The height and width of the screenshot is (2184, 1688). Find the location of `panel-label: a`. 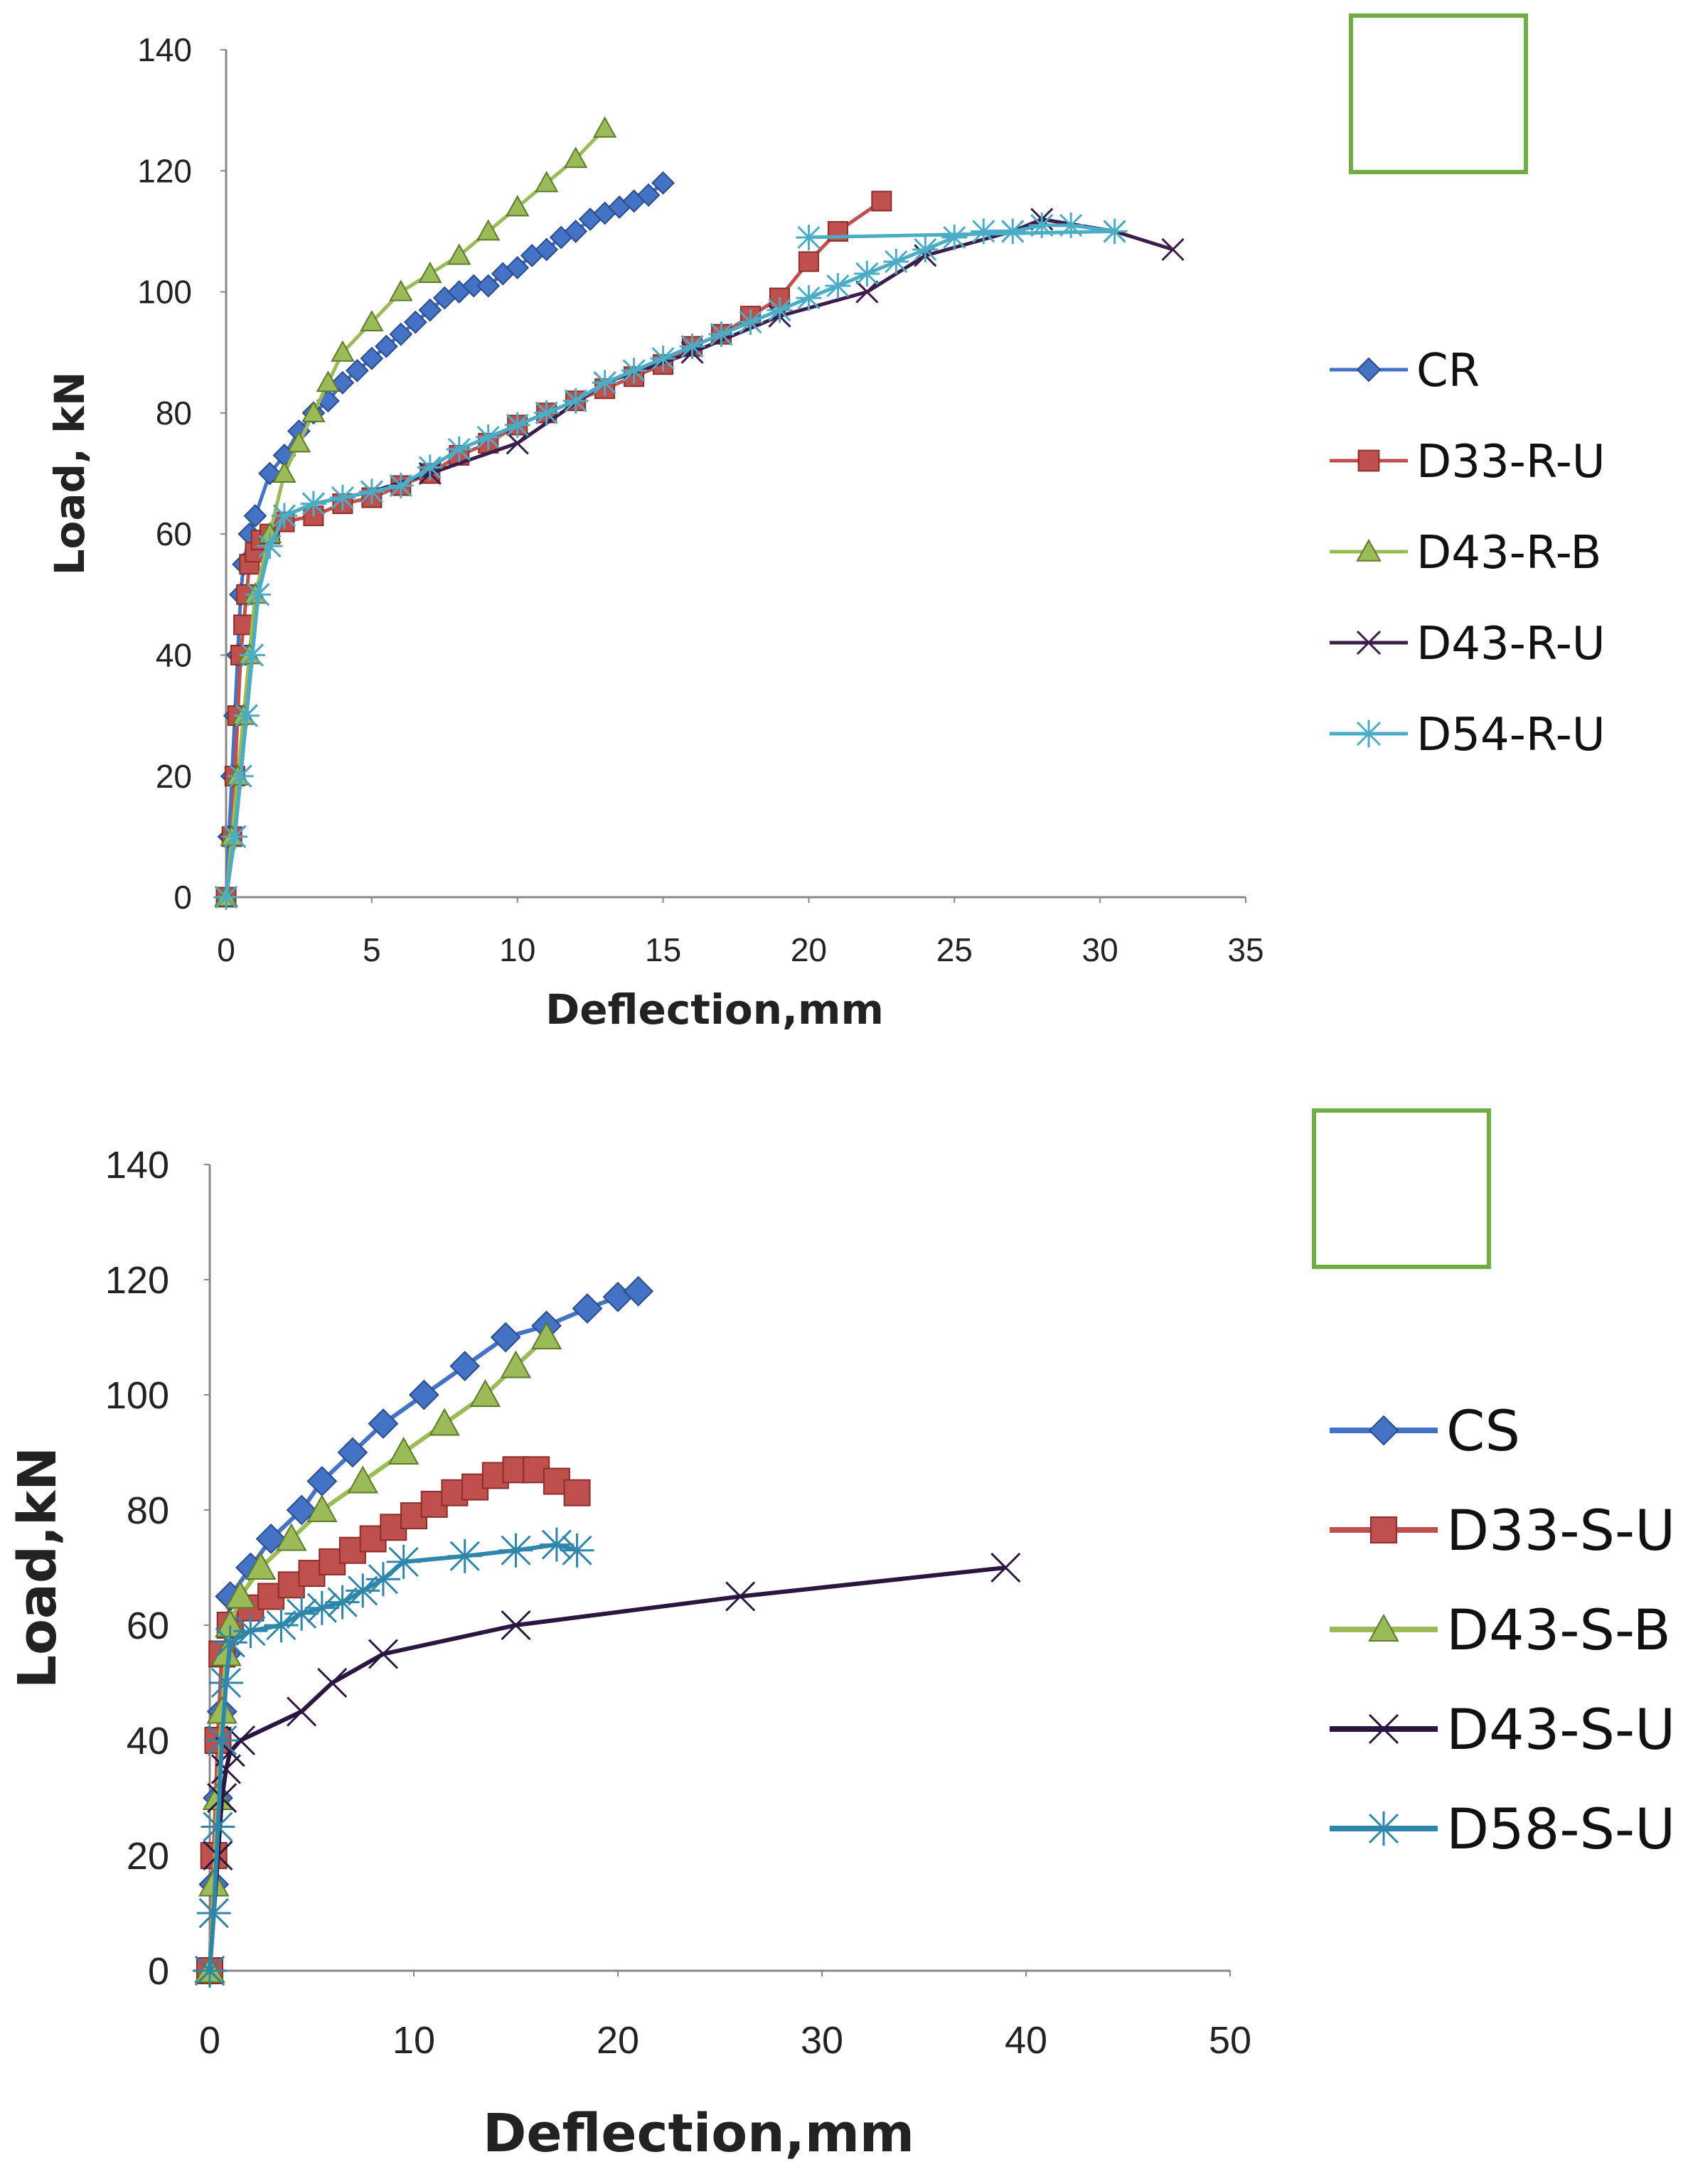

panel-label: a is located at coordinates (1438, 1).